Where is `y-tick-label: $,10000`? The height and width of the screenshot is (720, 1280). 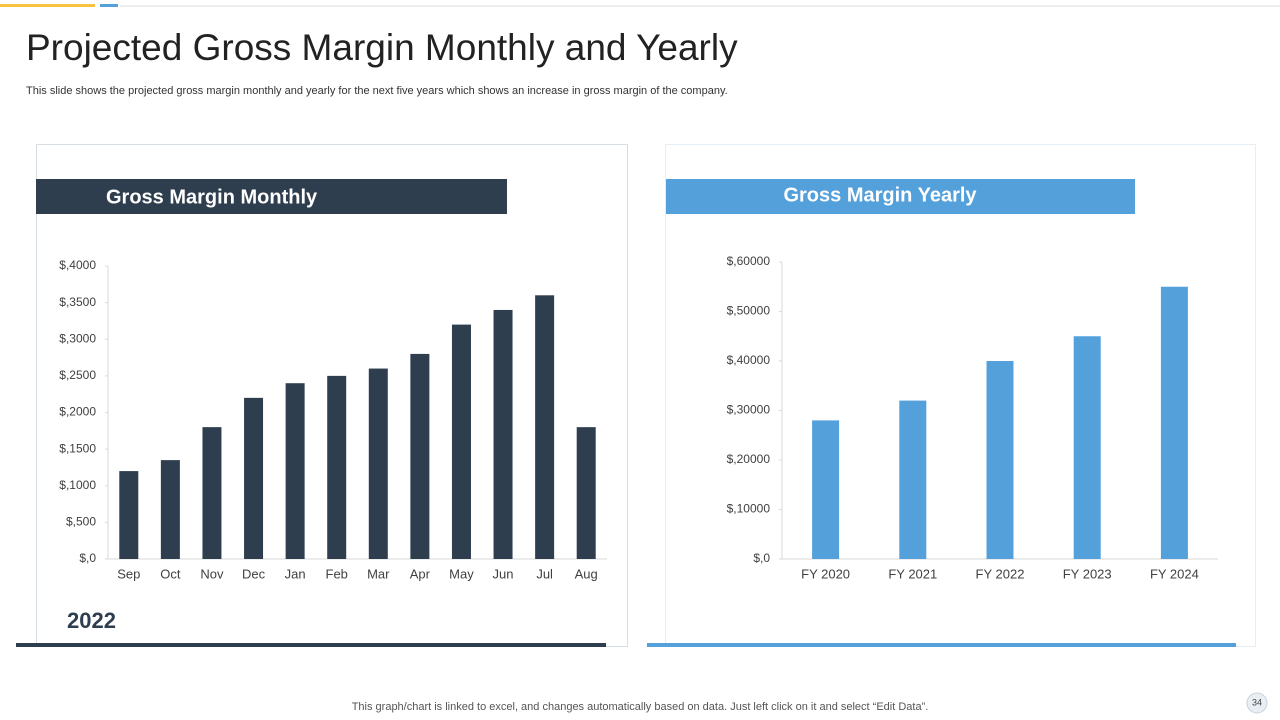
y-tick-label: $,10000 is located at coordinates (749, 509).